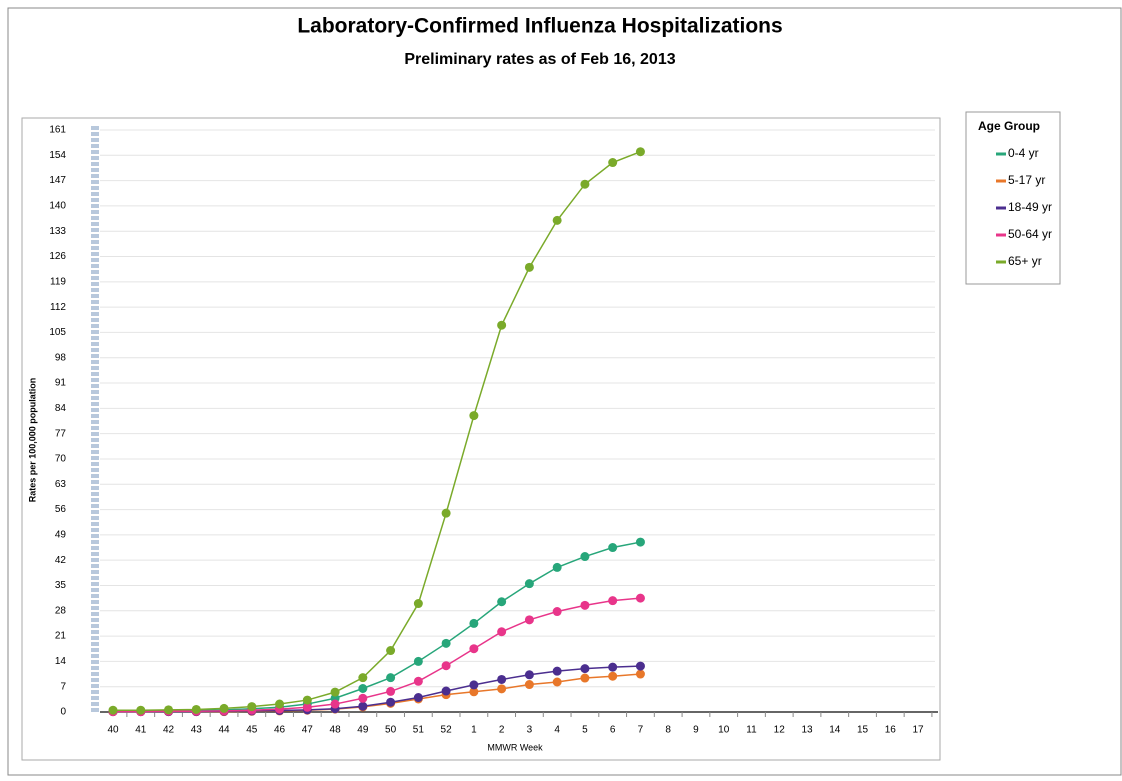  I want to click on x-tick-label: 1, so click(474, 730).